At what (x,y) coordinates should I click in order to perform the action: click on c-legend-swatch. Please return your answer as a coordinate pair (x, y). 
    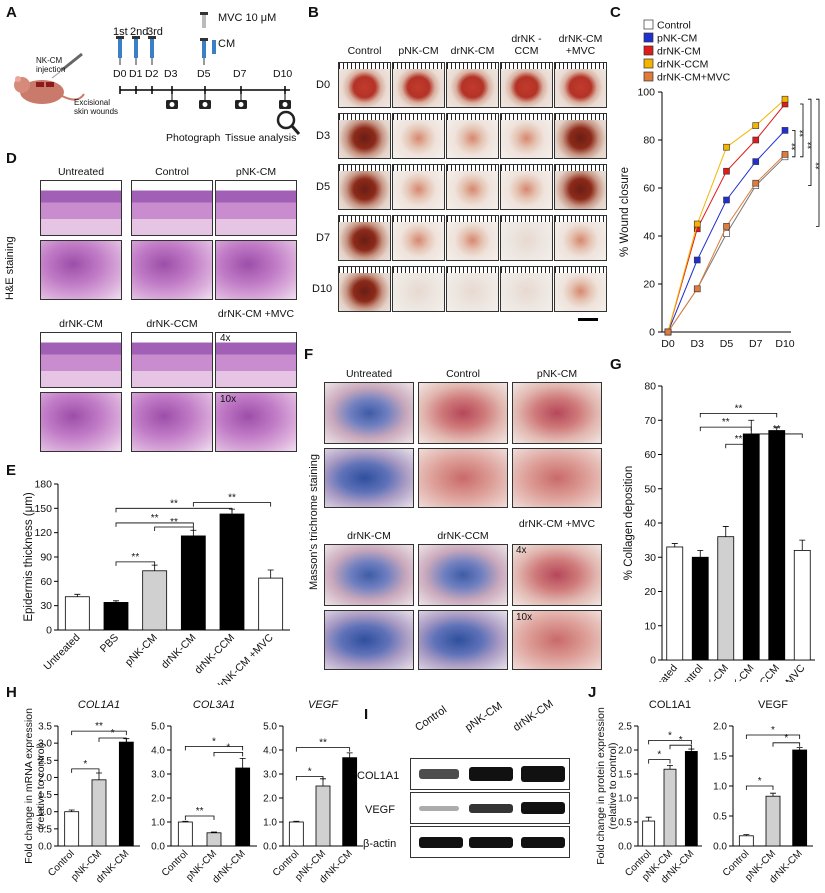
    Looking at the image, I should click on (648, 37).